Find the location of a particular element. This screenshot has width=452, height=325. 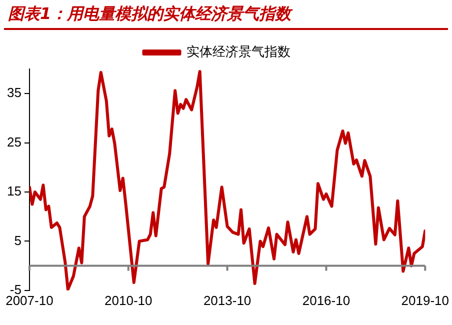

x-tick-label: 2010-10 is located at coordinates (128, 300).